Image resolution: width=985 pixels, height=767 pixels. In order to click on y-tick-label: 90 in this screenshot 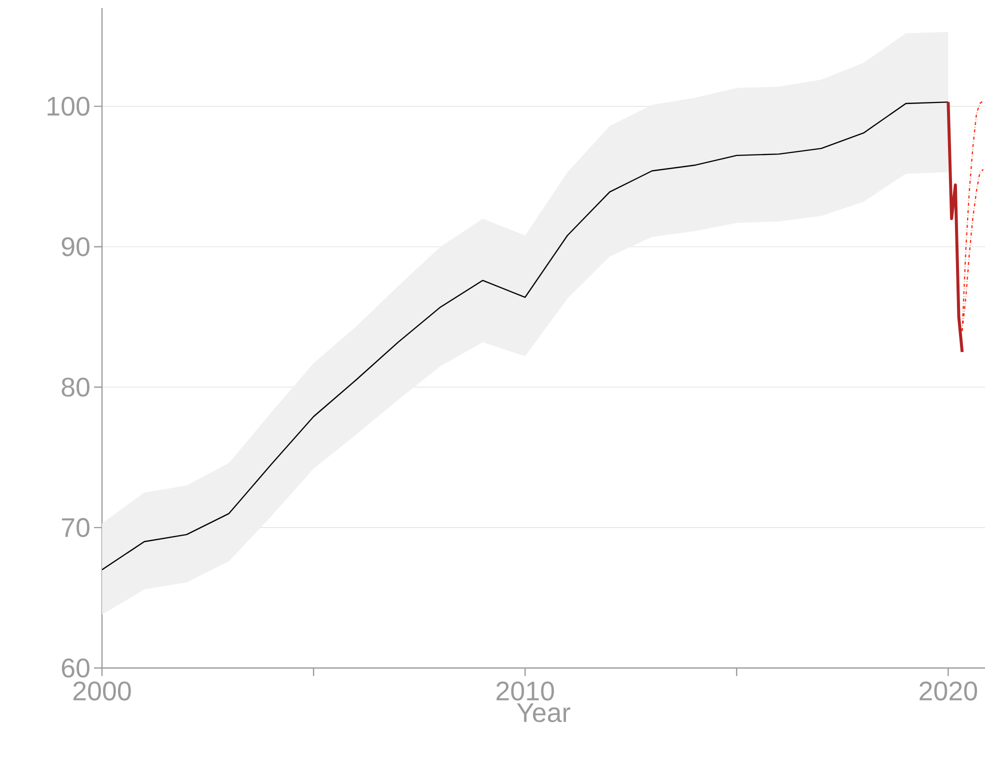, I will do `click(76, 246)`.